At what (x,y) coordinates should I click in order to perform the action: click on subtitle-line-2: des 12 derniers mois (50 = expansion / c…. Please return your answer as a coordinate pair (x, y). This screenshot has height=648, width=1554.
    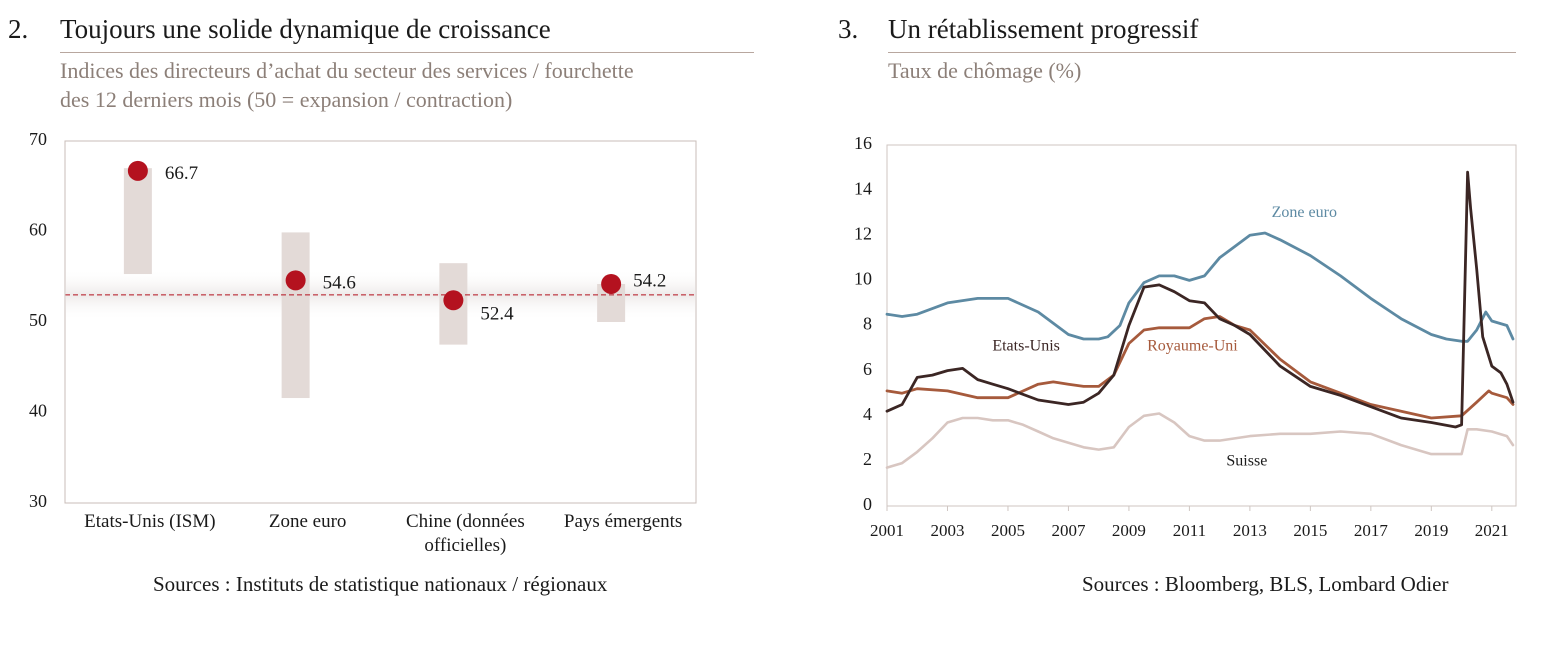
    Looking at the image, I should click on (286, 99).